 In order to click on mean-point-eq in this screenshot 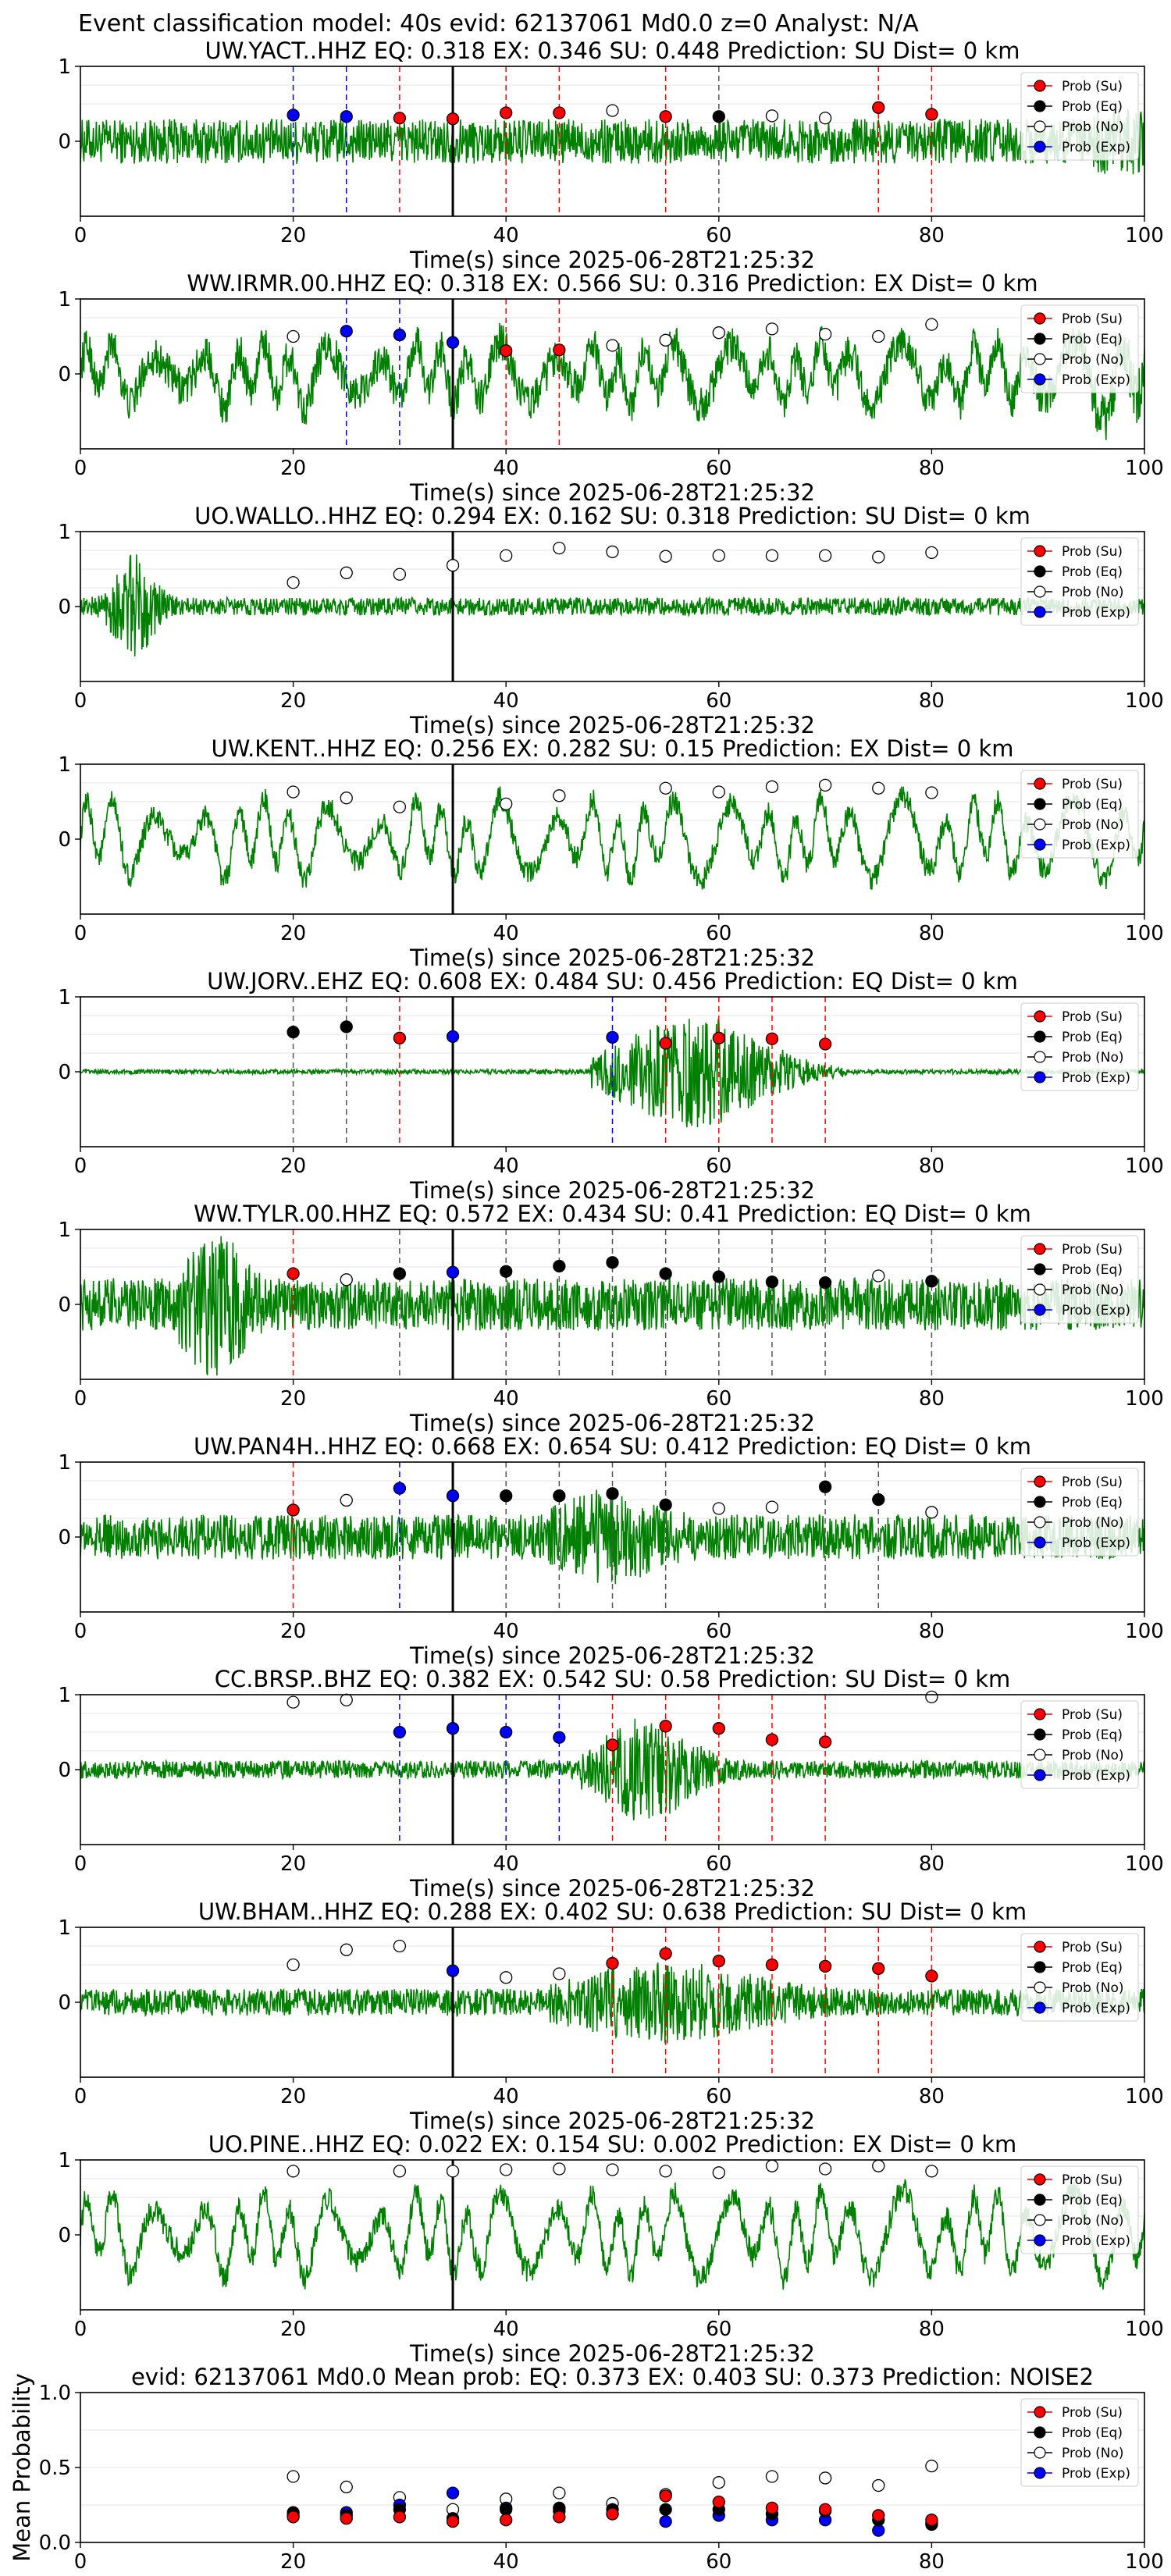, I will do `click(665, 2509)`.